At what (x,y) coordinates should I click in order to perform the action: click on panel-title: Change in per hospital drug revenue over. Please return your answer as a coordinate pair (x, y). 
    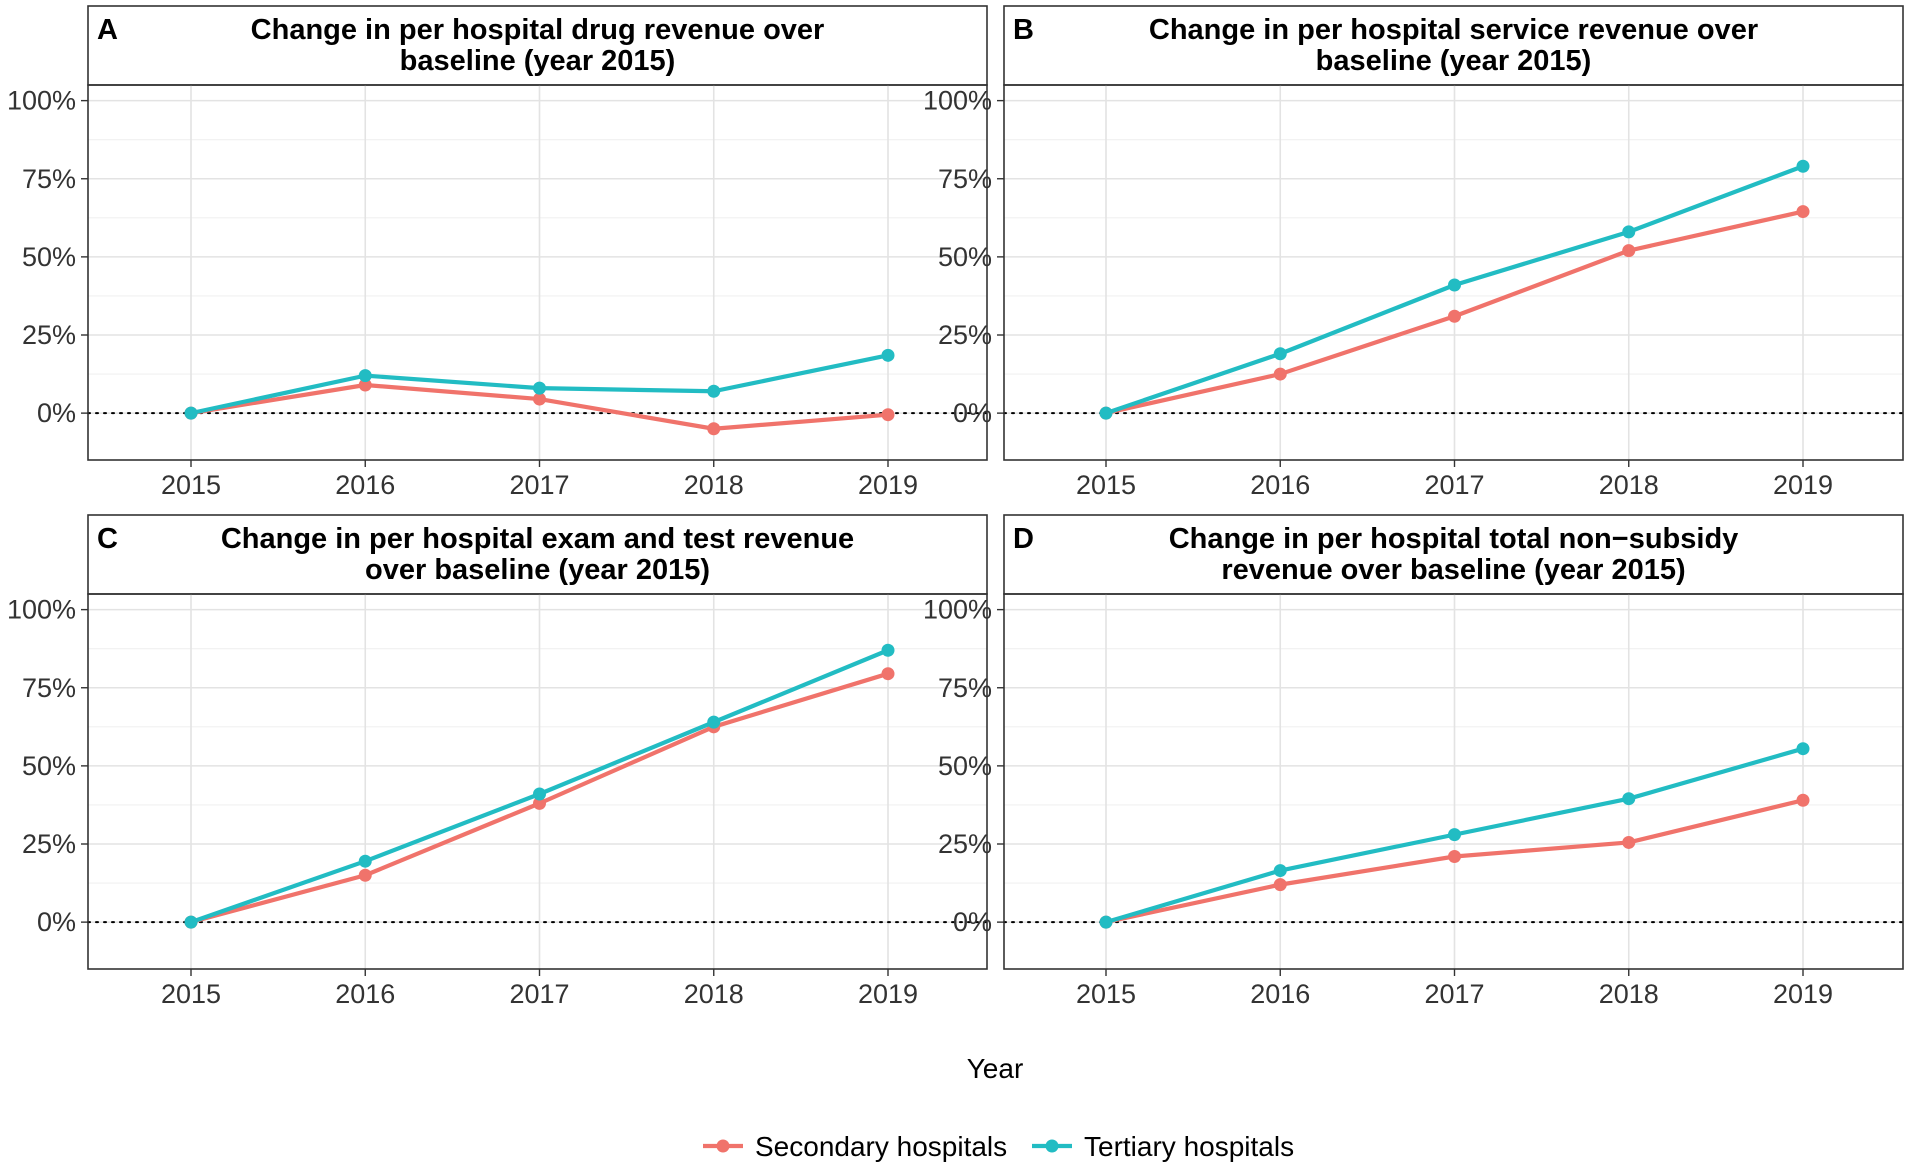
    Looking at the image, I should click on (538, 30).